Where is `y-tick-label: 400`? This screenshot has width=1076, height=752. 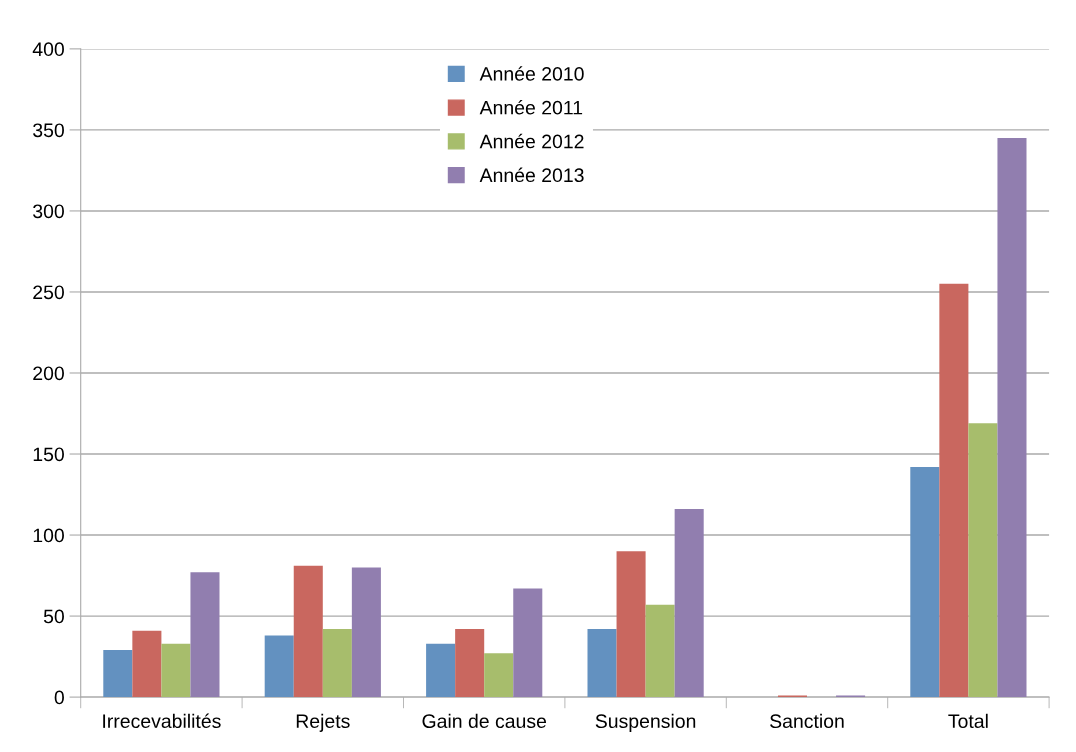 y-tick-label: 400 is located at coordinates (48, 49).